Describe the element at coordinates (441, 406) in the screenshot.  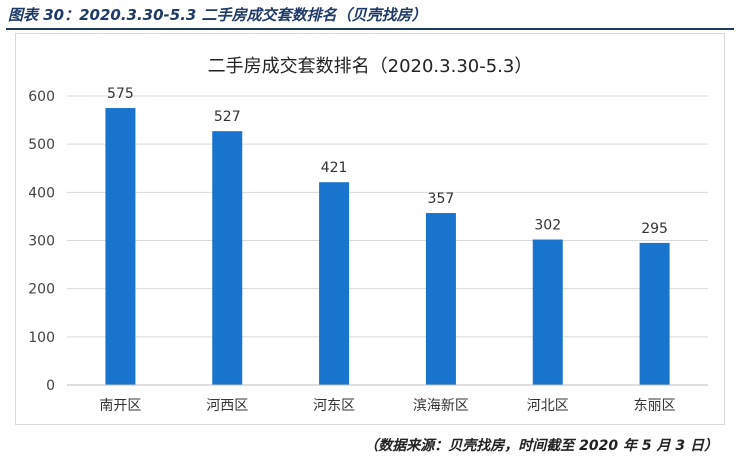
I see `x-tick-label: 滨海新区` at that location.